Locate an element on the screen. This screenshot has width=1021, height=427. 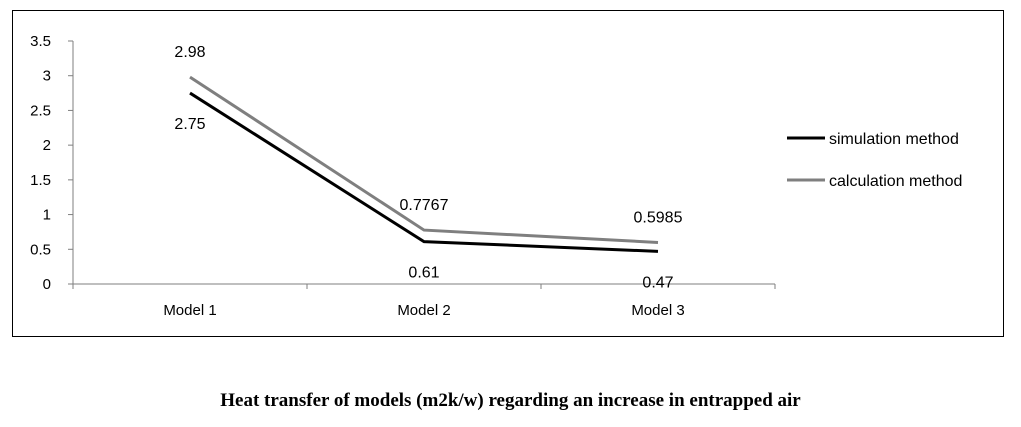
y-tick-label: 0.5 is located at coordinates (40, 249).